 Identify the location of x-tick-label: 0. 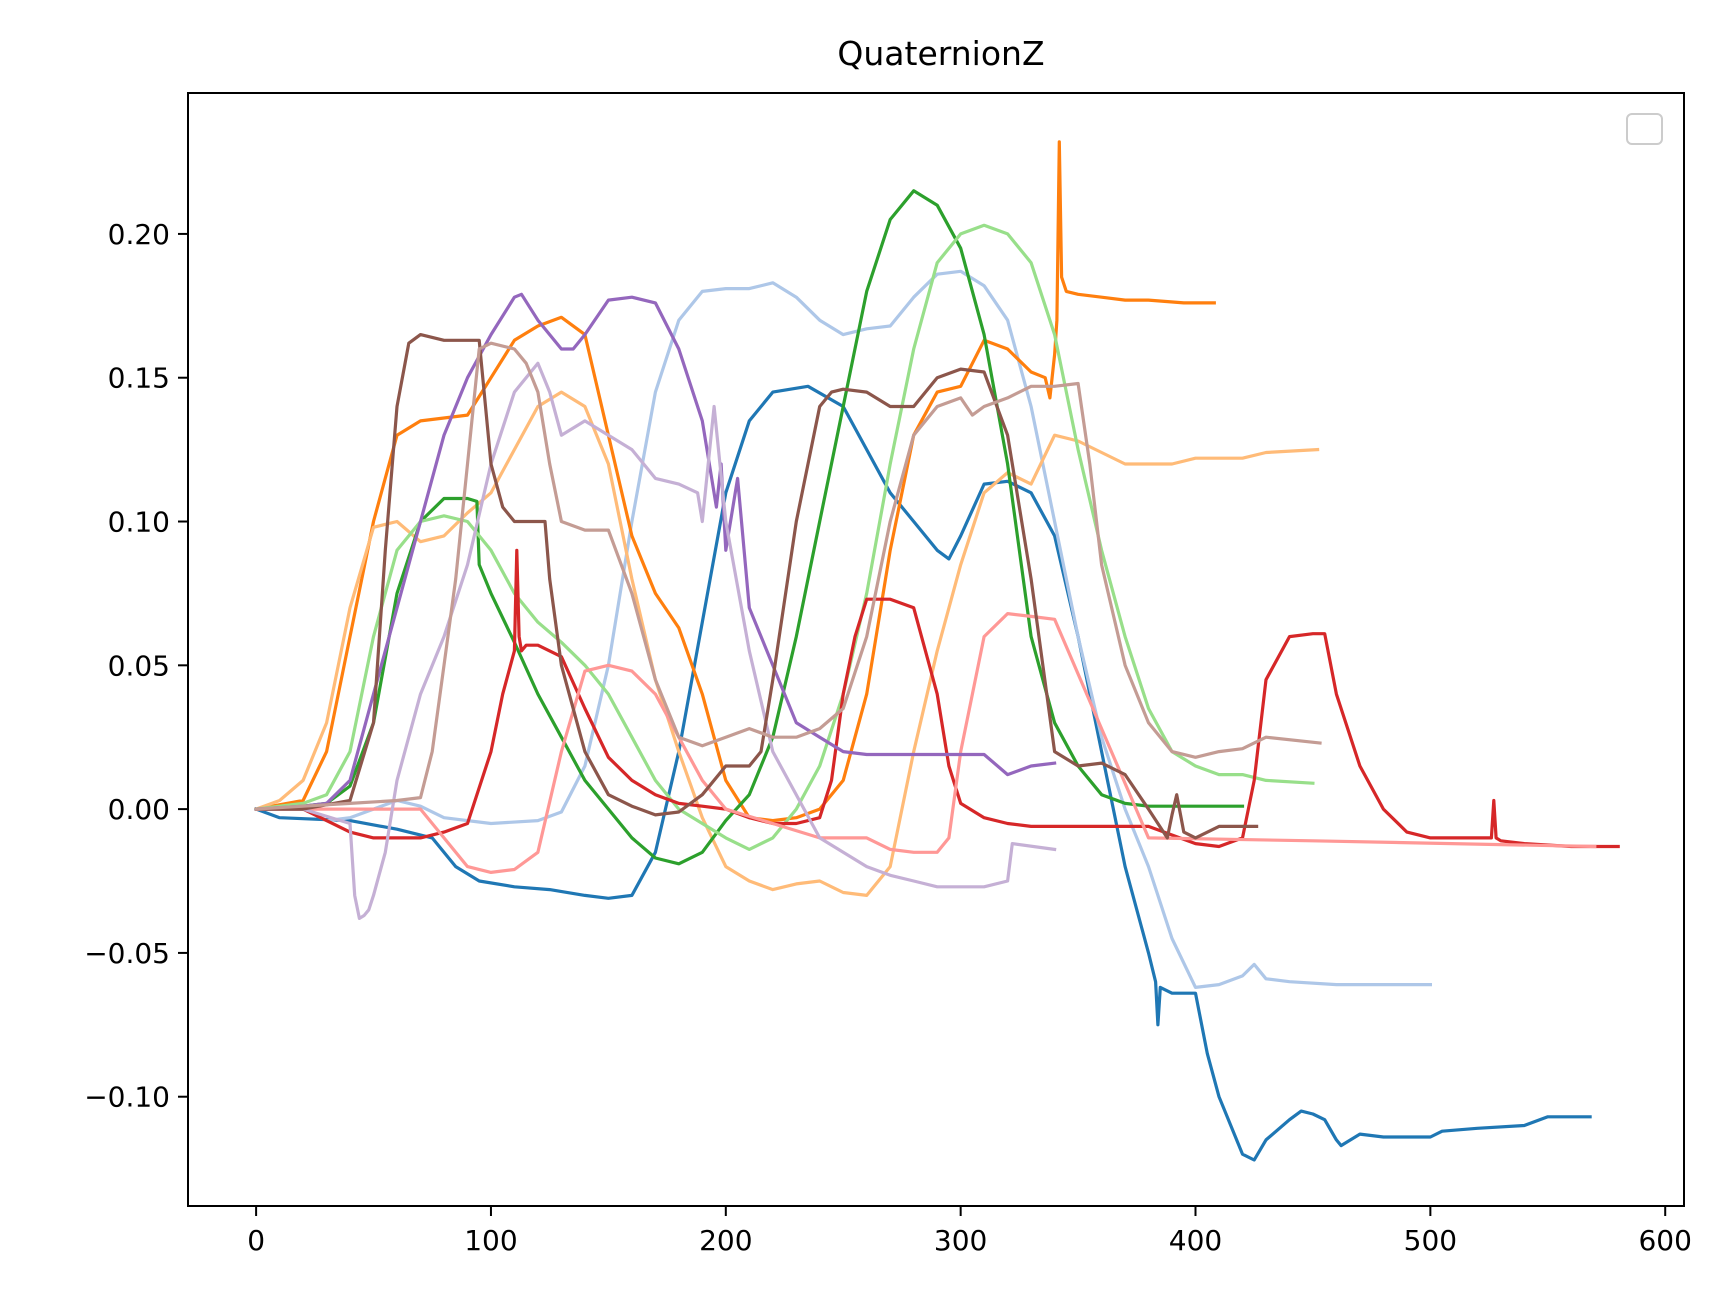
(256, 1240).